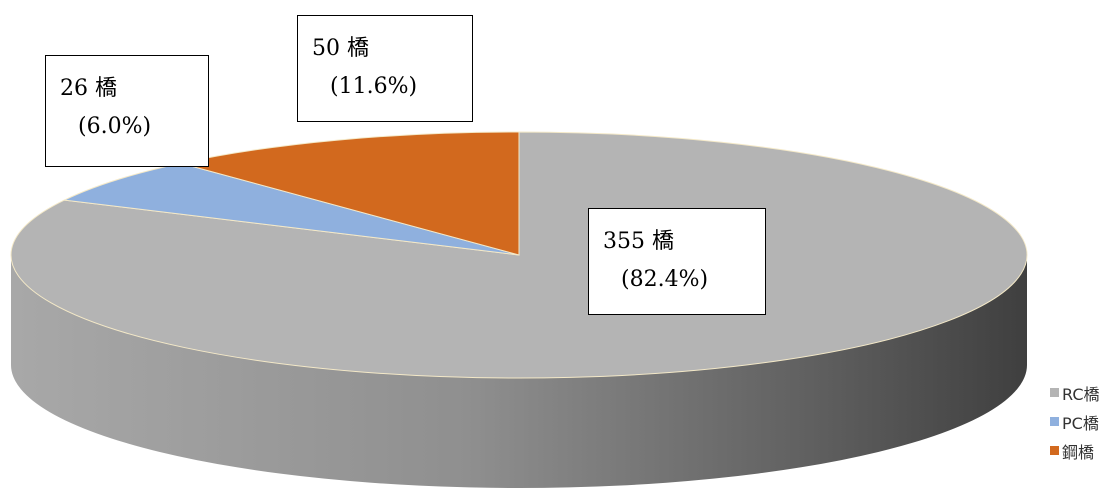  What do you see at coordinates (88, 88) in the screenshot?
I see `count-label-pc: 26 橋` at bounding box center [88, 88].